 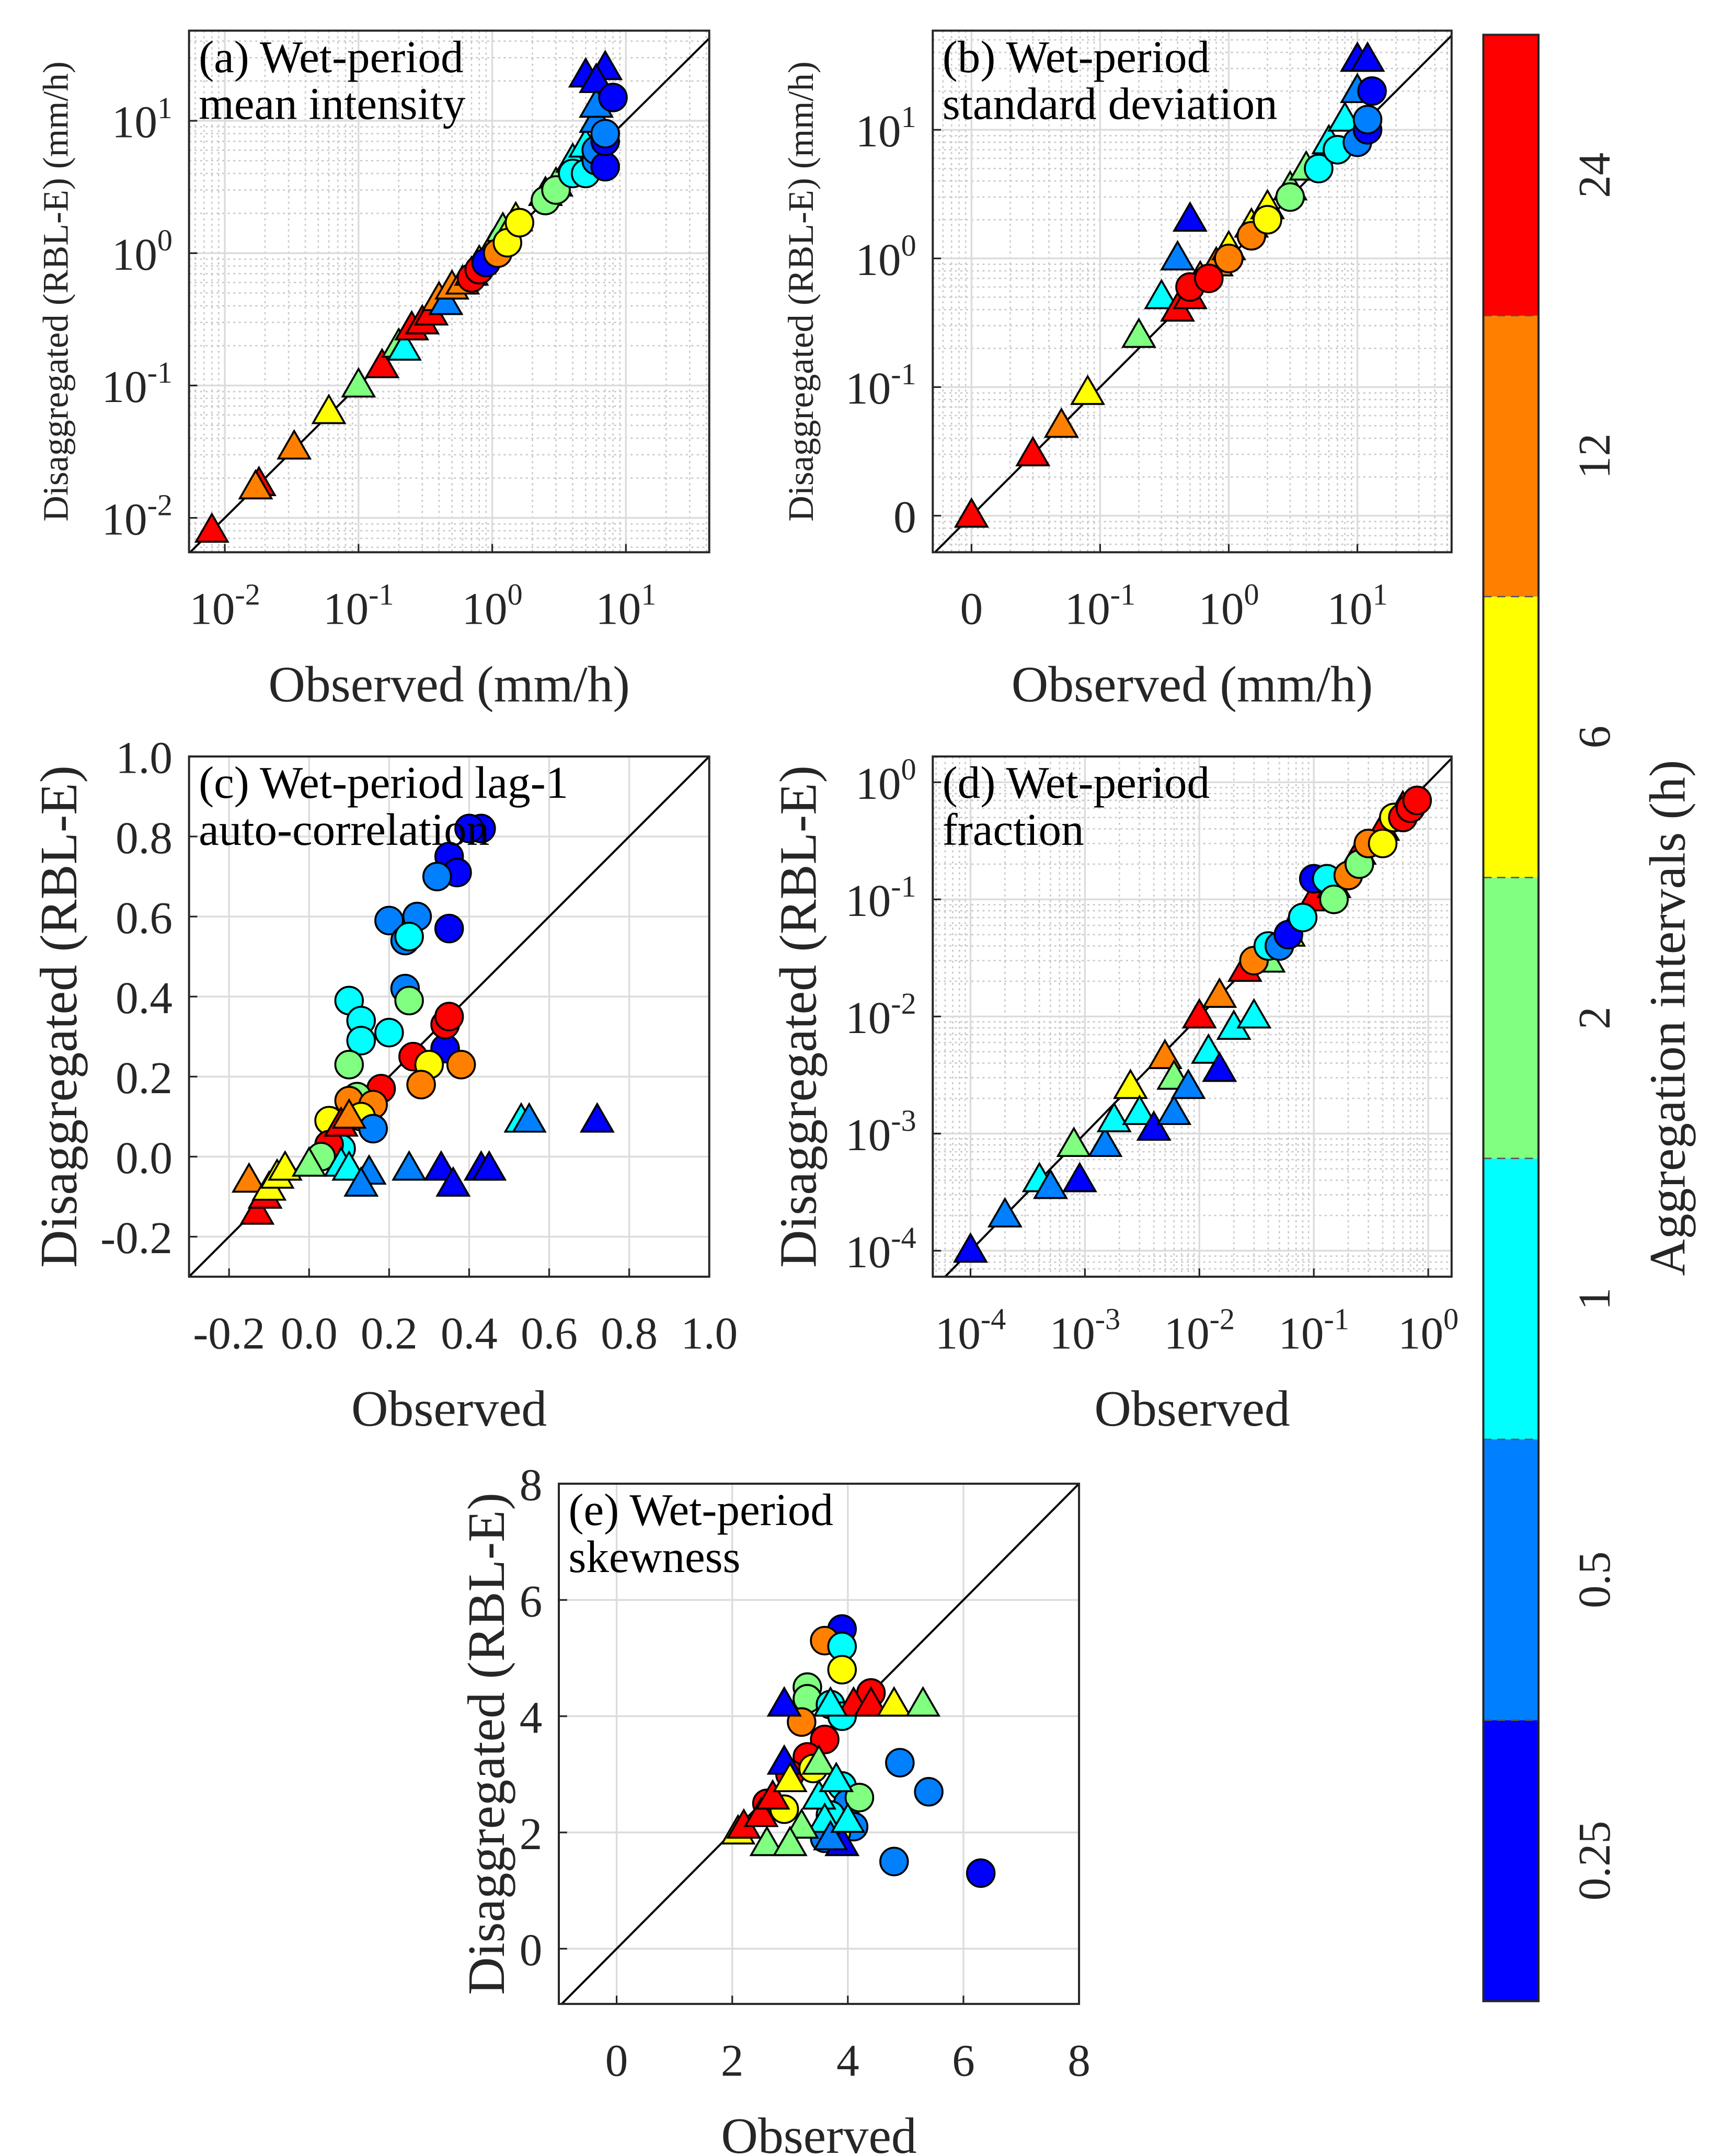 What do you see at coordinates (904, 516) in the screenshot?
I see `tick-base: 0` at bounding box center [904, 516].